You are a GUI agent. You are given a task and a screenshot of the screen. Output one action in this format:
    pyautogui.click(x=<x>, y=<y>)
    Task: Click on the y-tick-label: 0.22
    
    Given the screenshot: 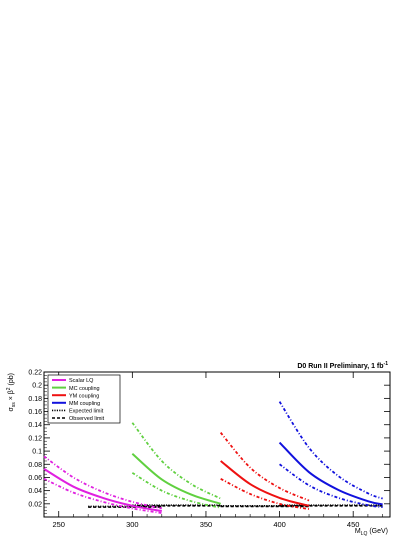 What is the action you would take?
    pyautogui.click(x=35, y=373)
    